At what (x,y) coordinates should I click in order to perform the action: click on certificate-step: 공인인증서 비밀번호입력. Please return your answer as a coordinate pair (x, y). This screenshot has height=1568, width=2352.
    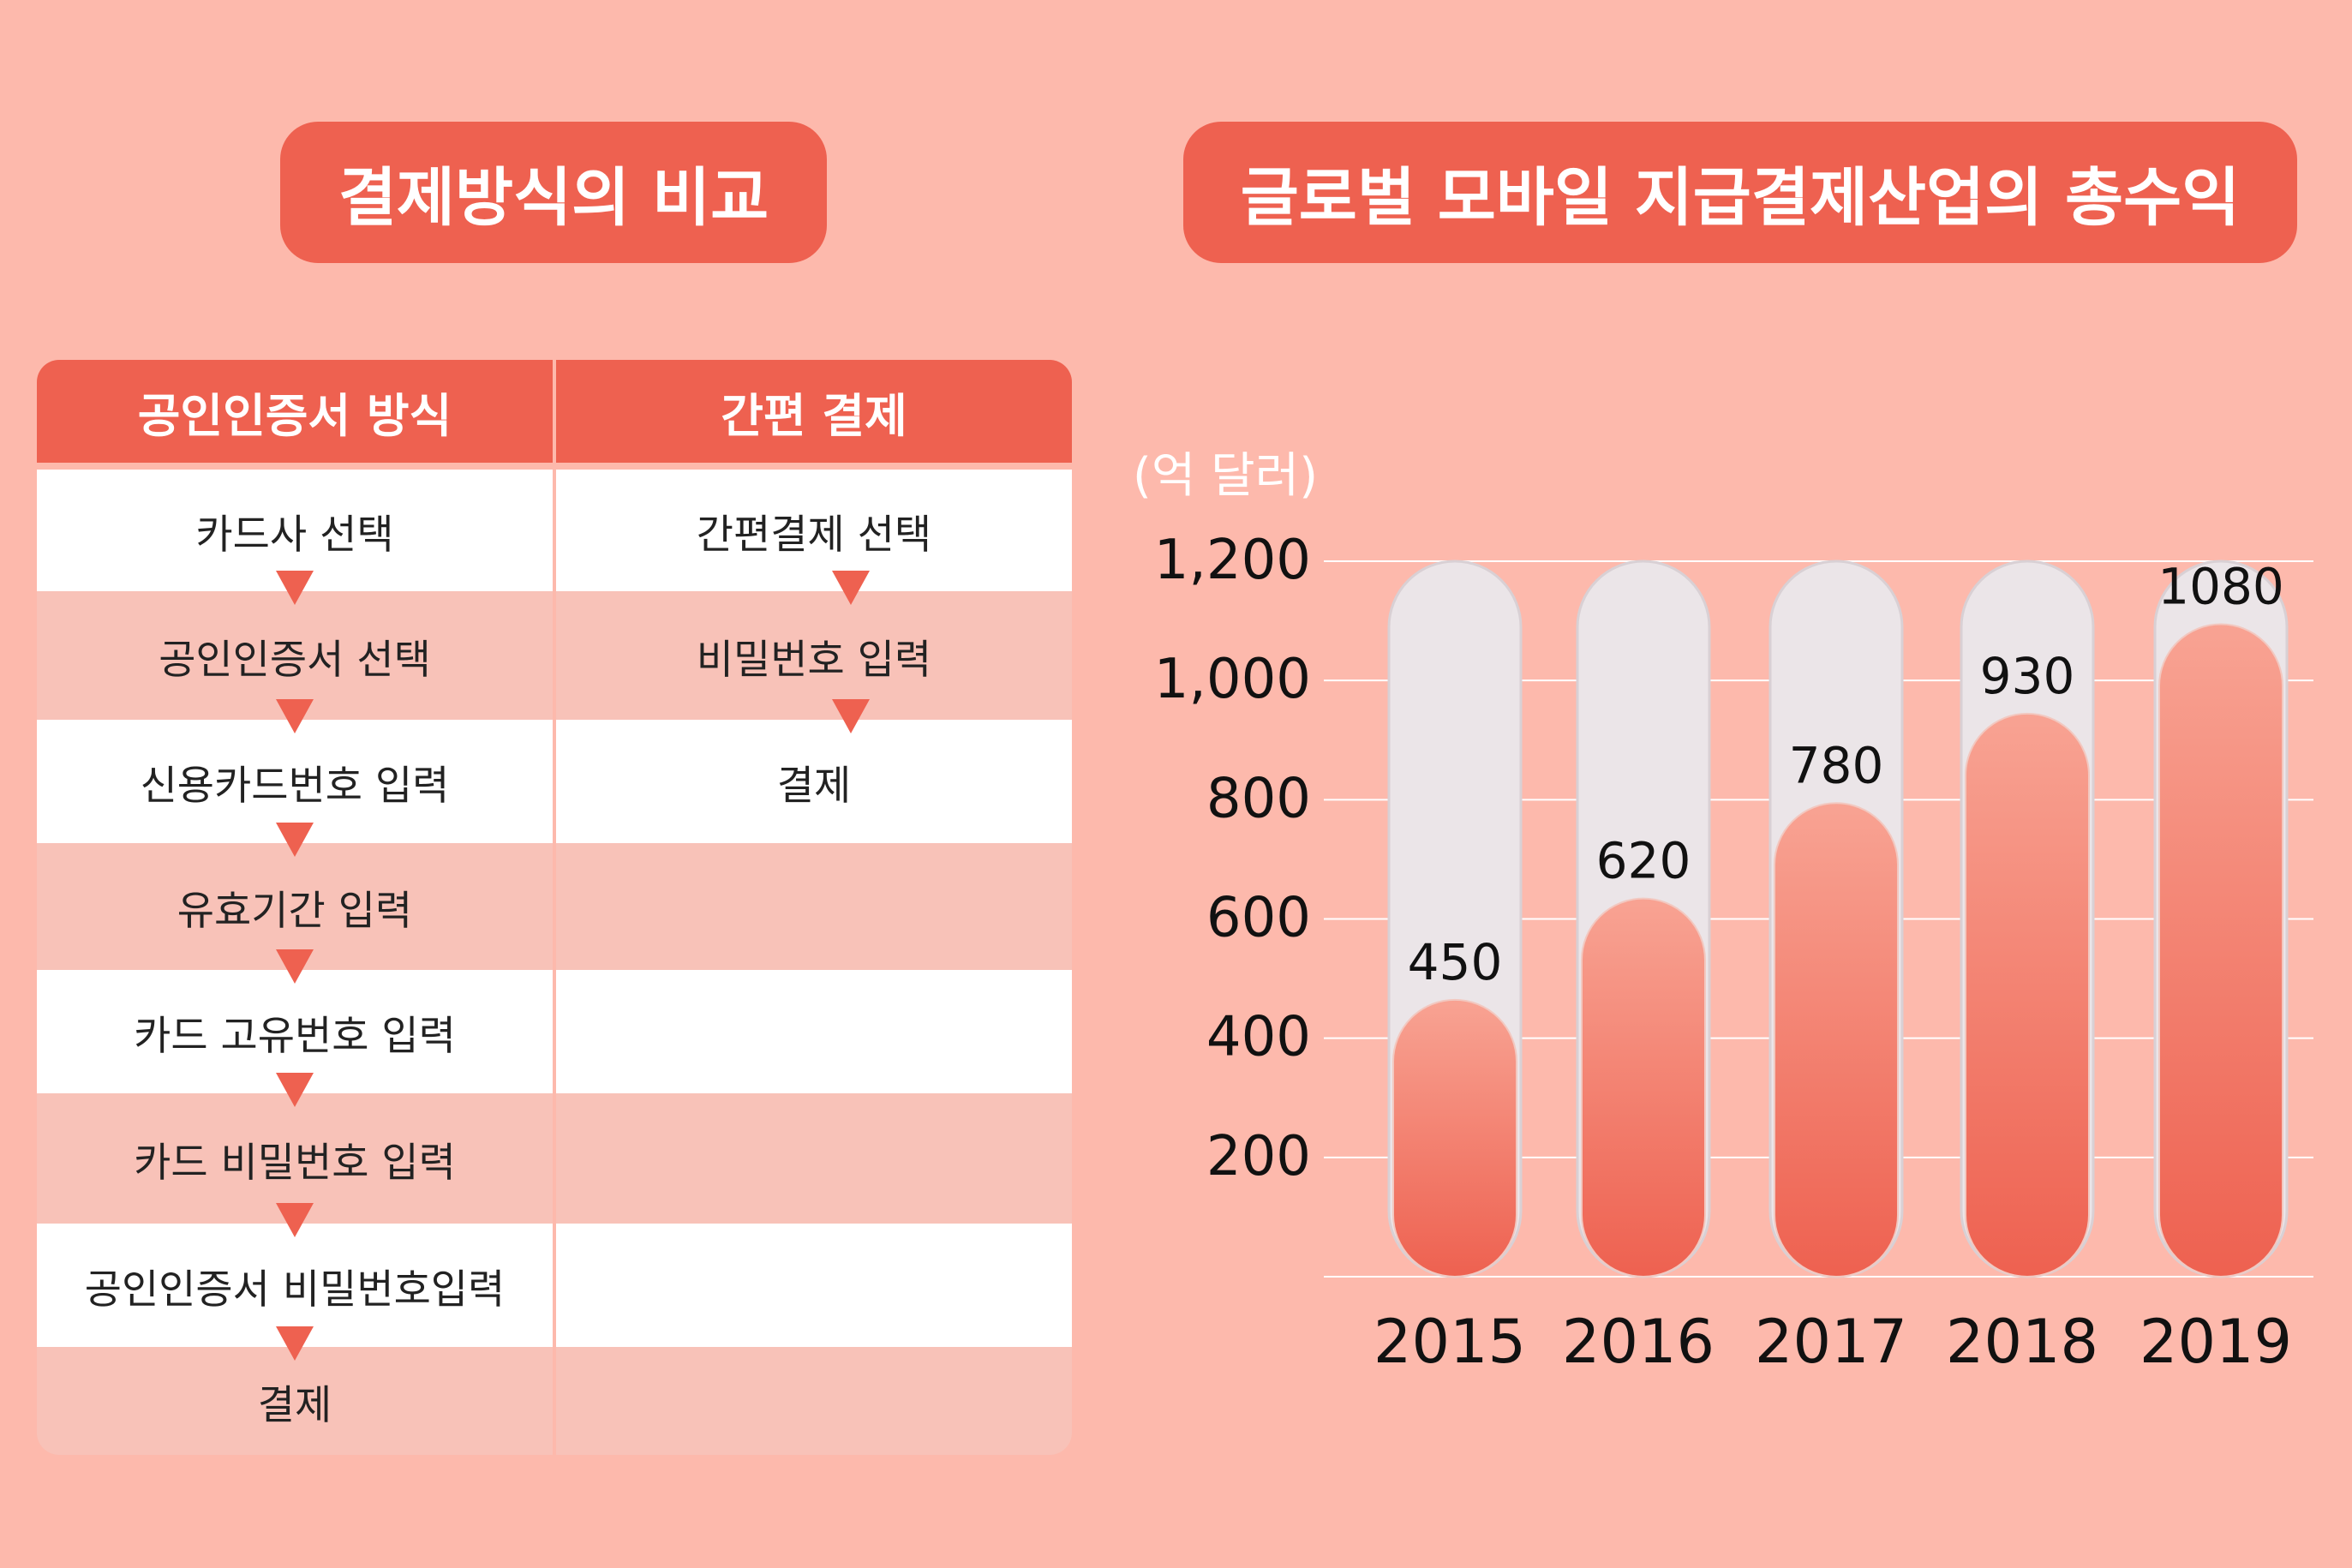
    Looking at the image, I should click on (295, 1290).